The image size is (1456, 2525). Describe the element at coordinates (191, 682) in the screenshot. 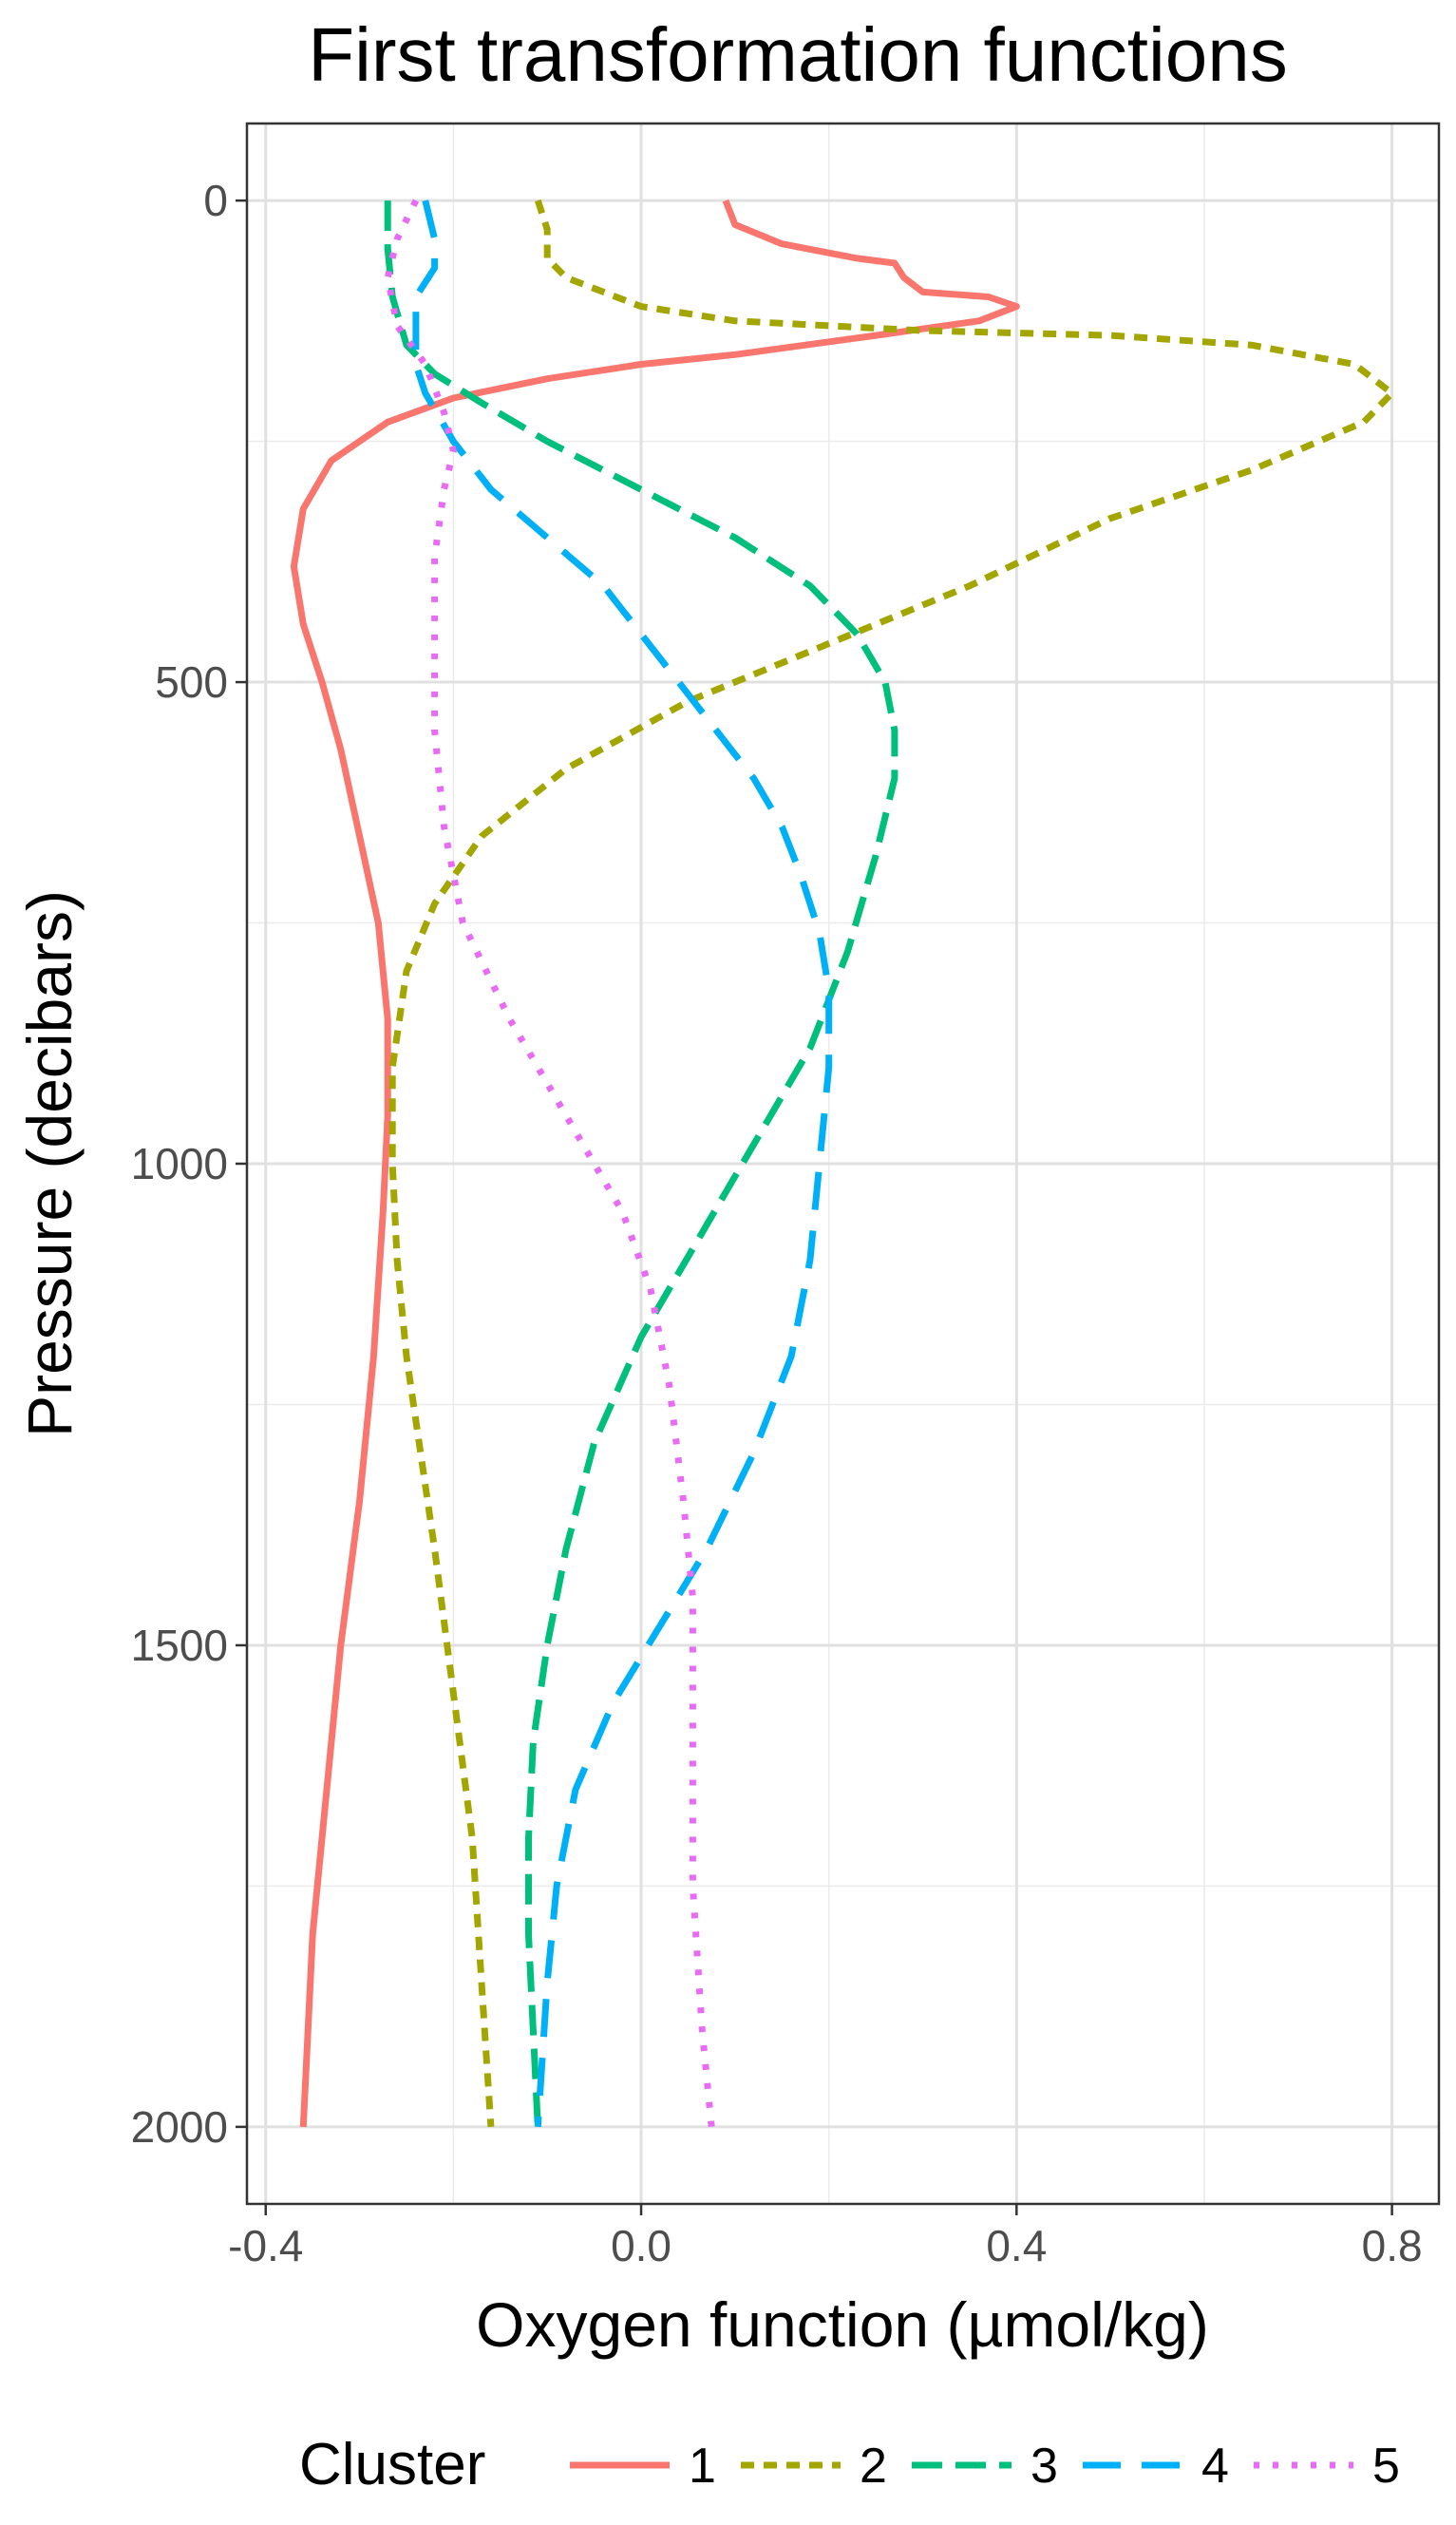

I see `y-tick-label: 500` at that location.